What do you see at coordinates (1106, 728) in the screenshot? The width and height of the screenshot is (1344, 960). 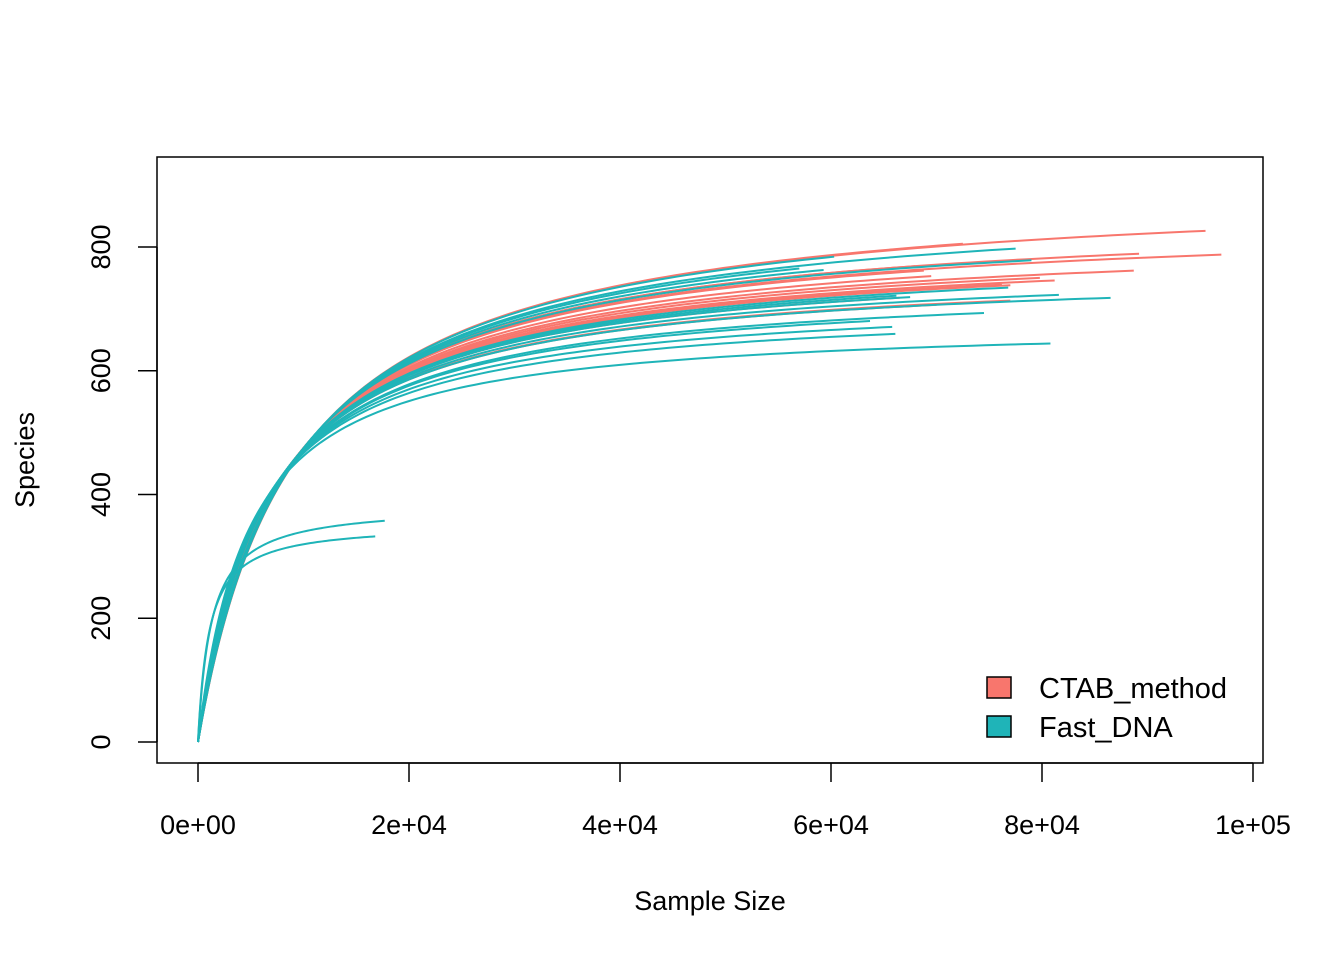 I see `legend-label-fastdna: Fast_DNA` at bounding box center [1106, 728].